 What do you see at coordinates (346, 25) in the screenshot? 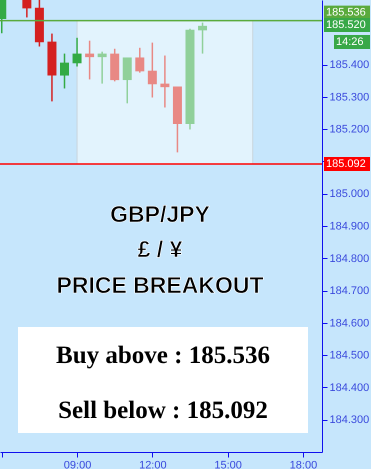
I see `text: 185.520` at bounding box center [346, 25].